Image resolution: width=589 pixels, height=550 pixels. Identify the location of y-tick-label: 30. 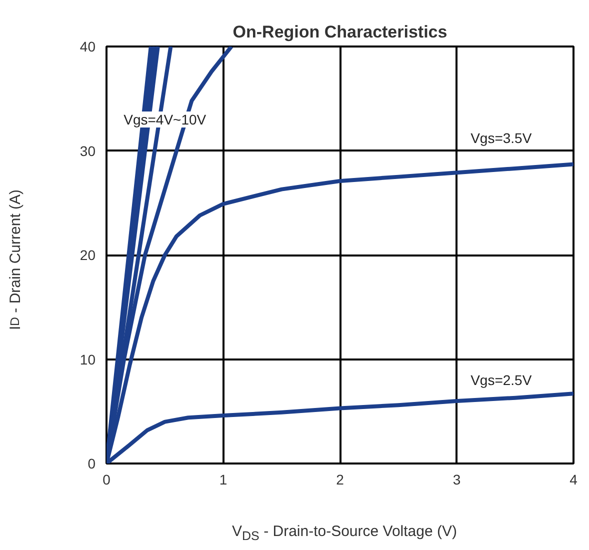
(88, 150).